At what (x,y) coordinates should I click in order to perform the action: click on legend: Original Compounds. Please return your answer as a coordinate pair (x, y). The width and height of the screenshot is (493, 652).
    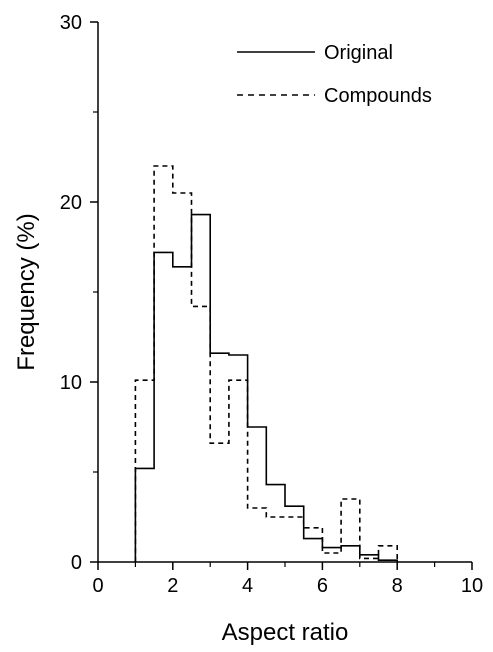
    Looking at the image, I should click on (334, 74).